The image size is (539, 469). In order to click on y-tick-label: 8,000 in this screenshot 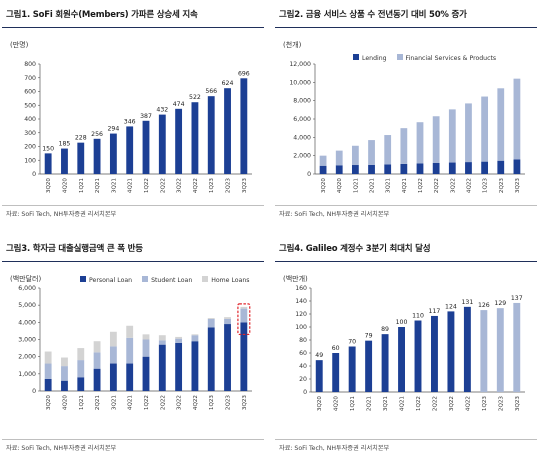, I will do `click(302, 101)`.